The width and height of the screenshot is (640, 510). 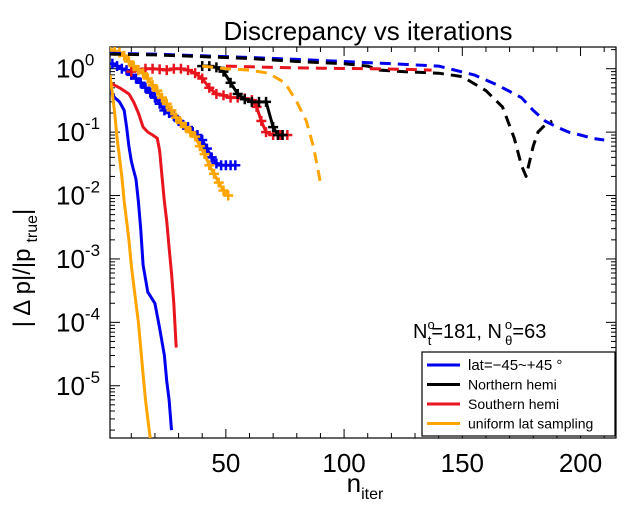 What do you see at coordinates (32, 229) in the screenshot?
I see `y-axis-label-sub: true` at bounding box center [32, 229].